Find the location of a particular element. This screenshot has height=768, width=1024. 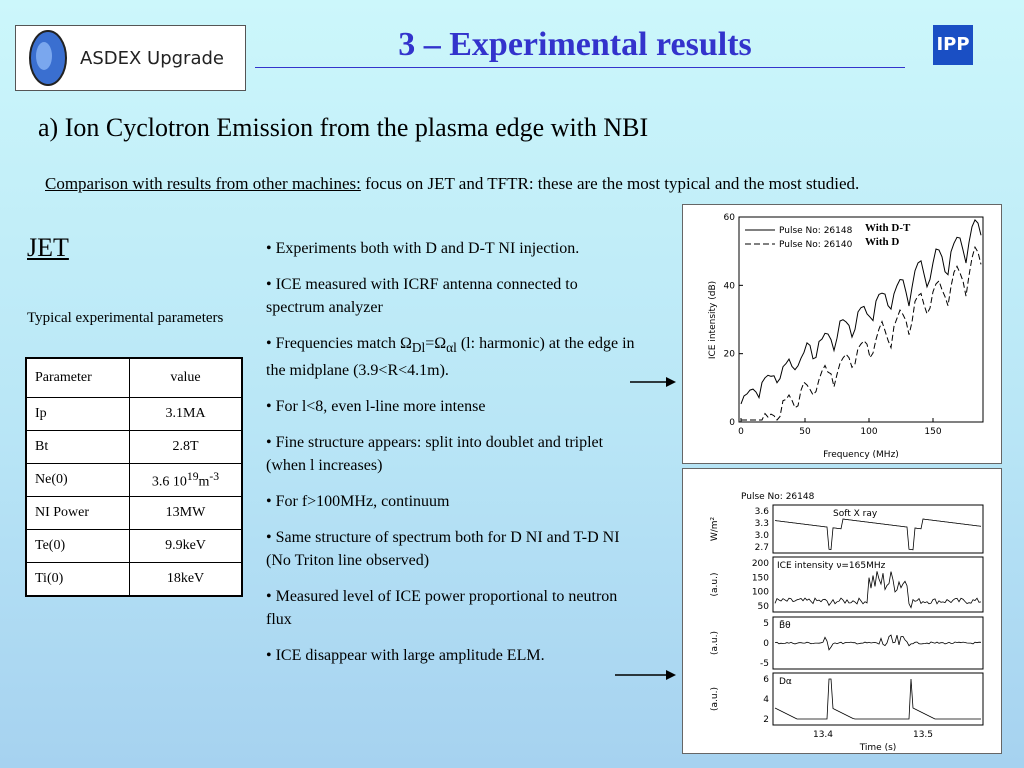

annotation: With D-T is located at coordinates (888, 228).